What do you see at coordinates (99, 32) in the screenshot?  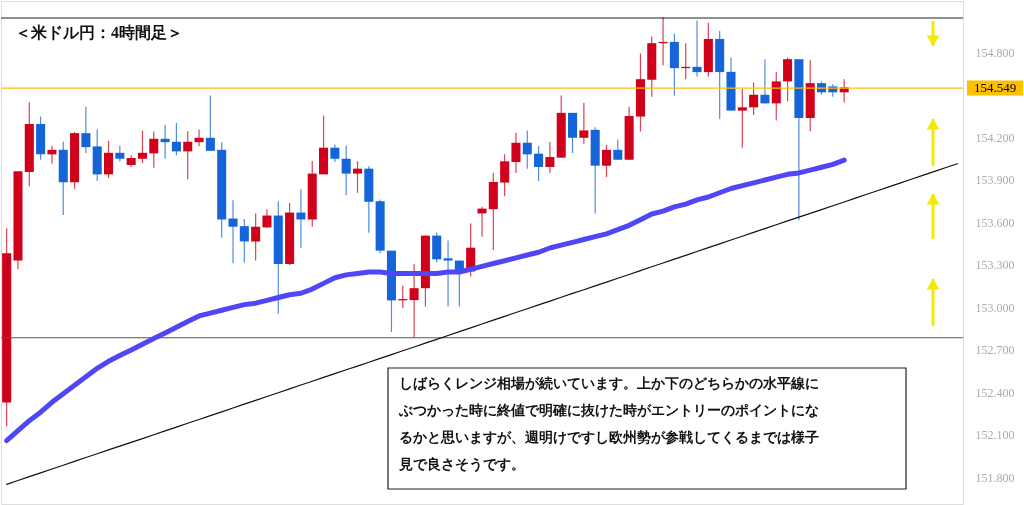 I see `text: ＜米ドル円：4時間足＞` at bounding box center [99, 32].